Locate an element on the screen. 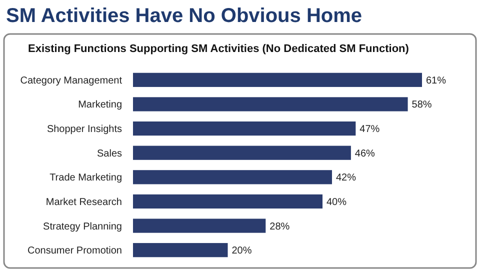 The height and width of the screenshot is (270, 480). data-label: 47% is located at coordinates (370, 130).